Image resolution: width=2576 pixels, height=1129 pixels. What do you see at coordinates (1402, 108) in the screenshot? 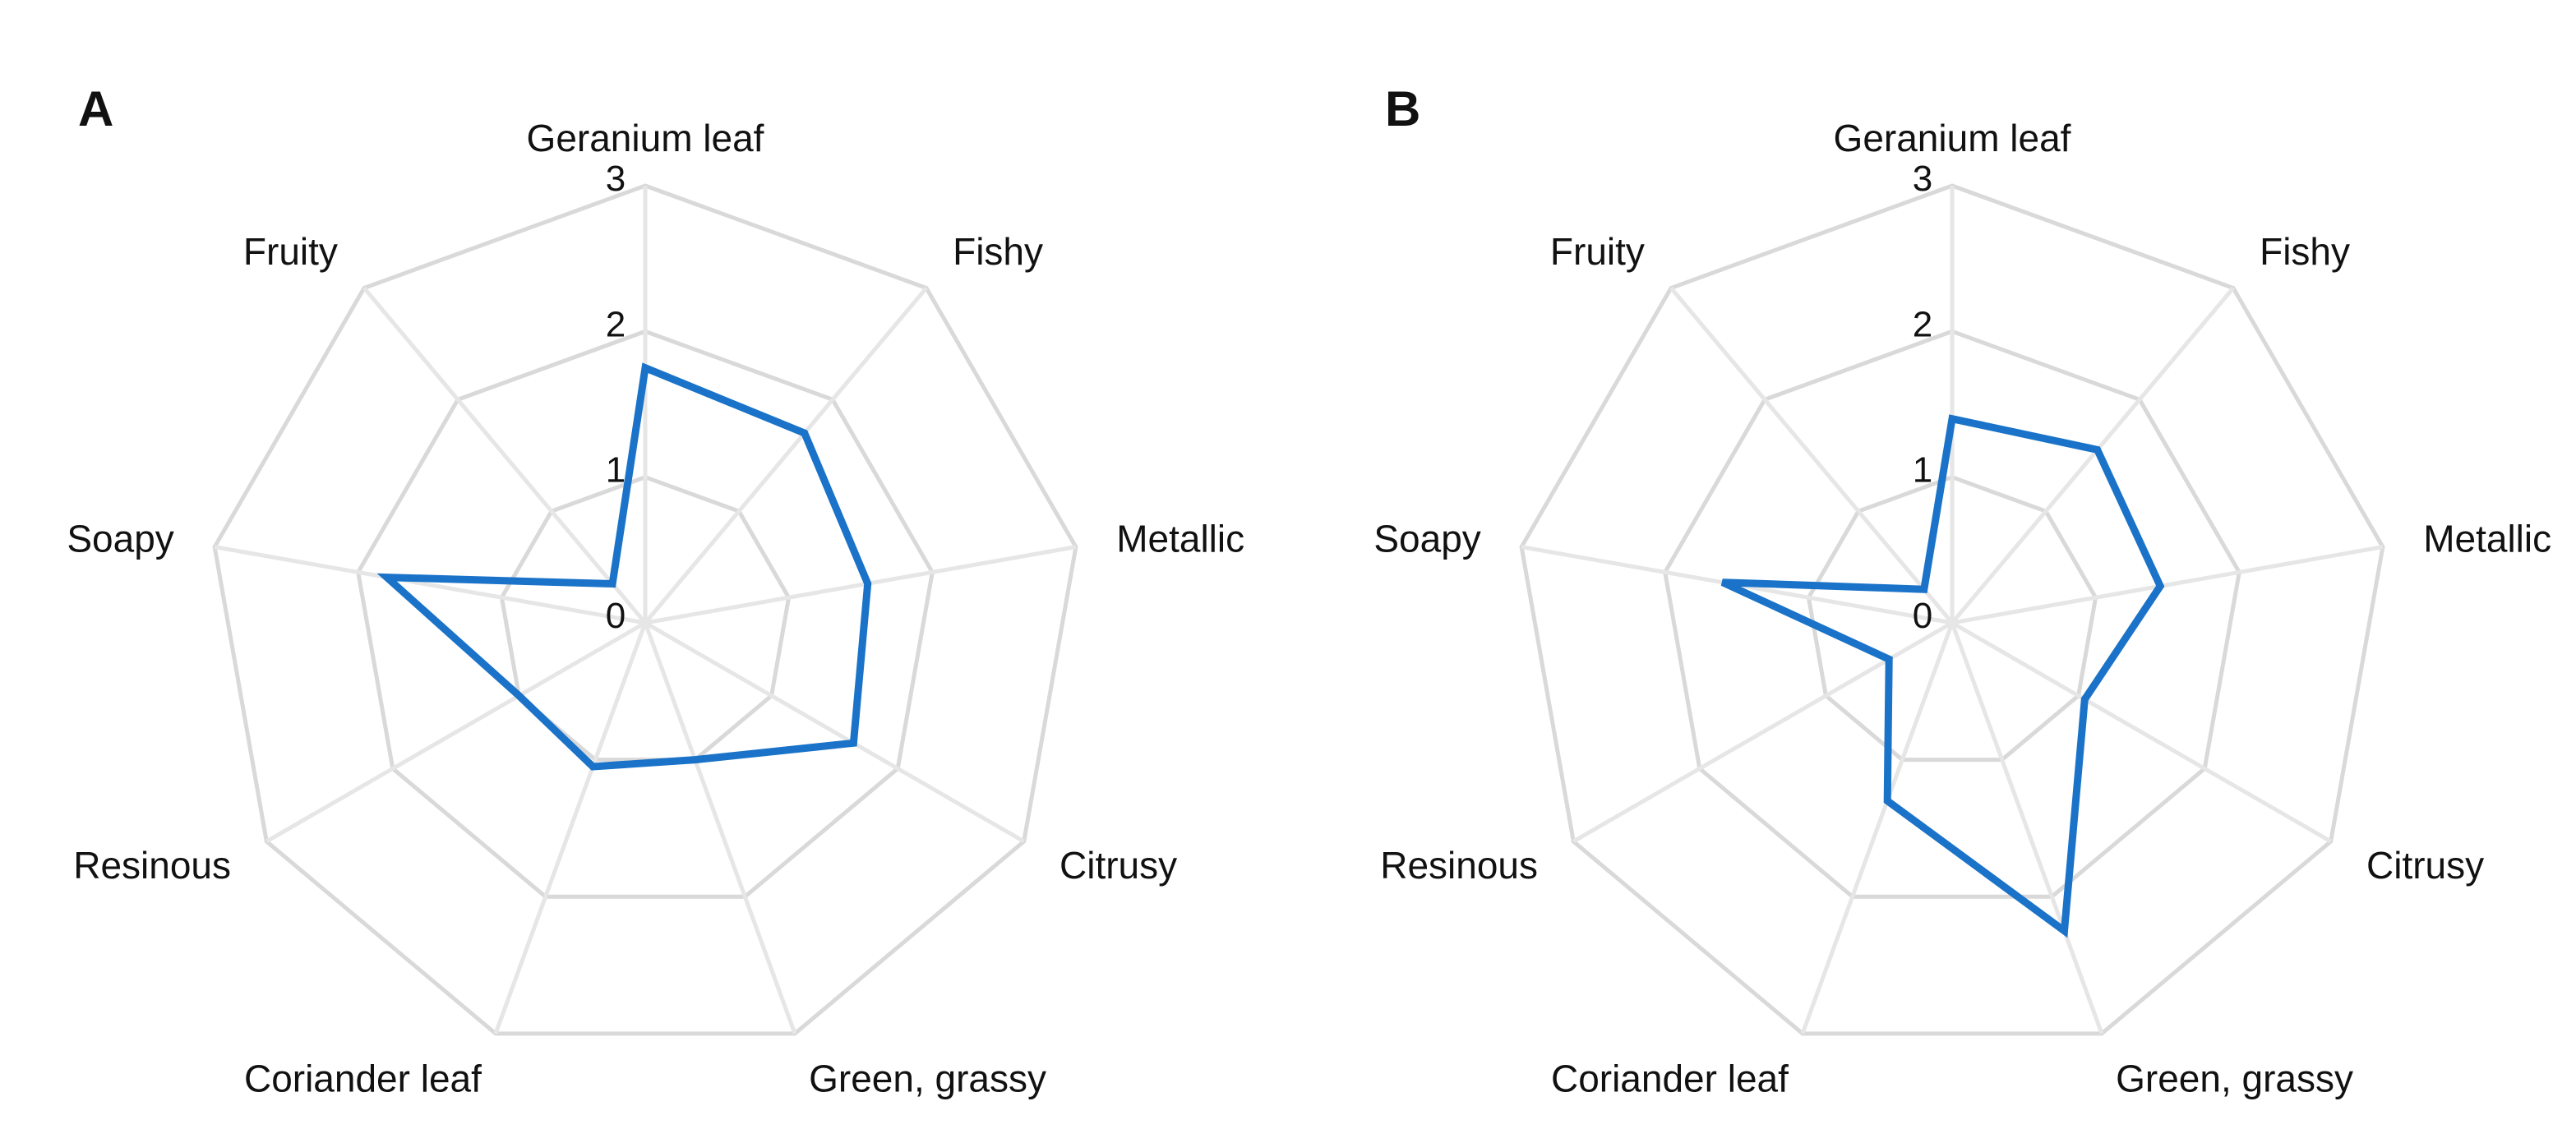
I see `panel-letter: B` at bounding box center [1402, 108].